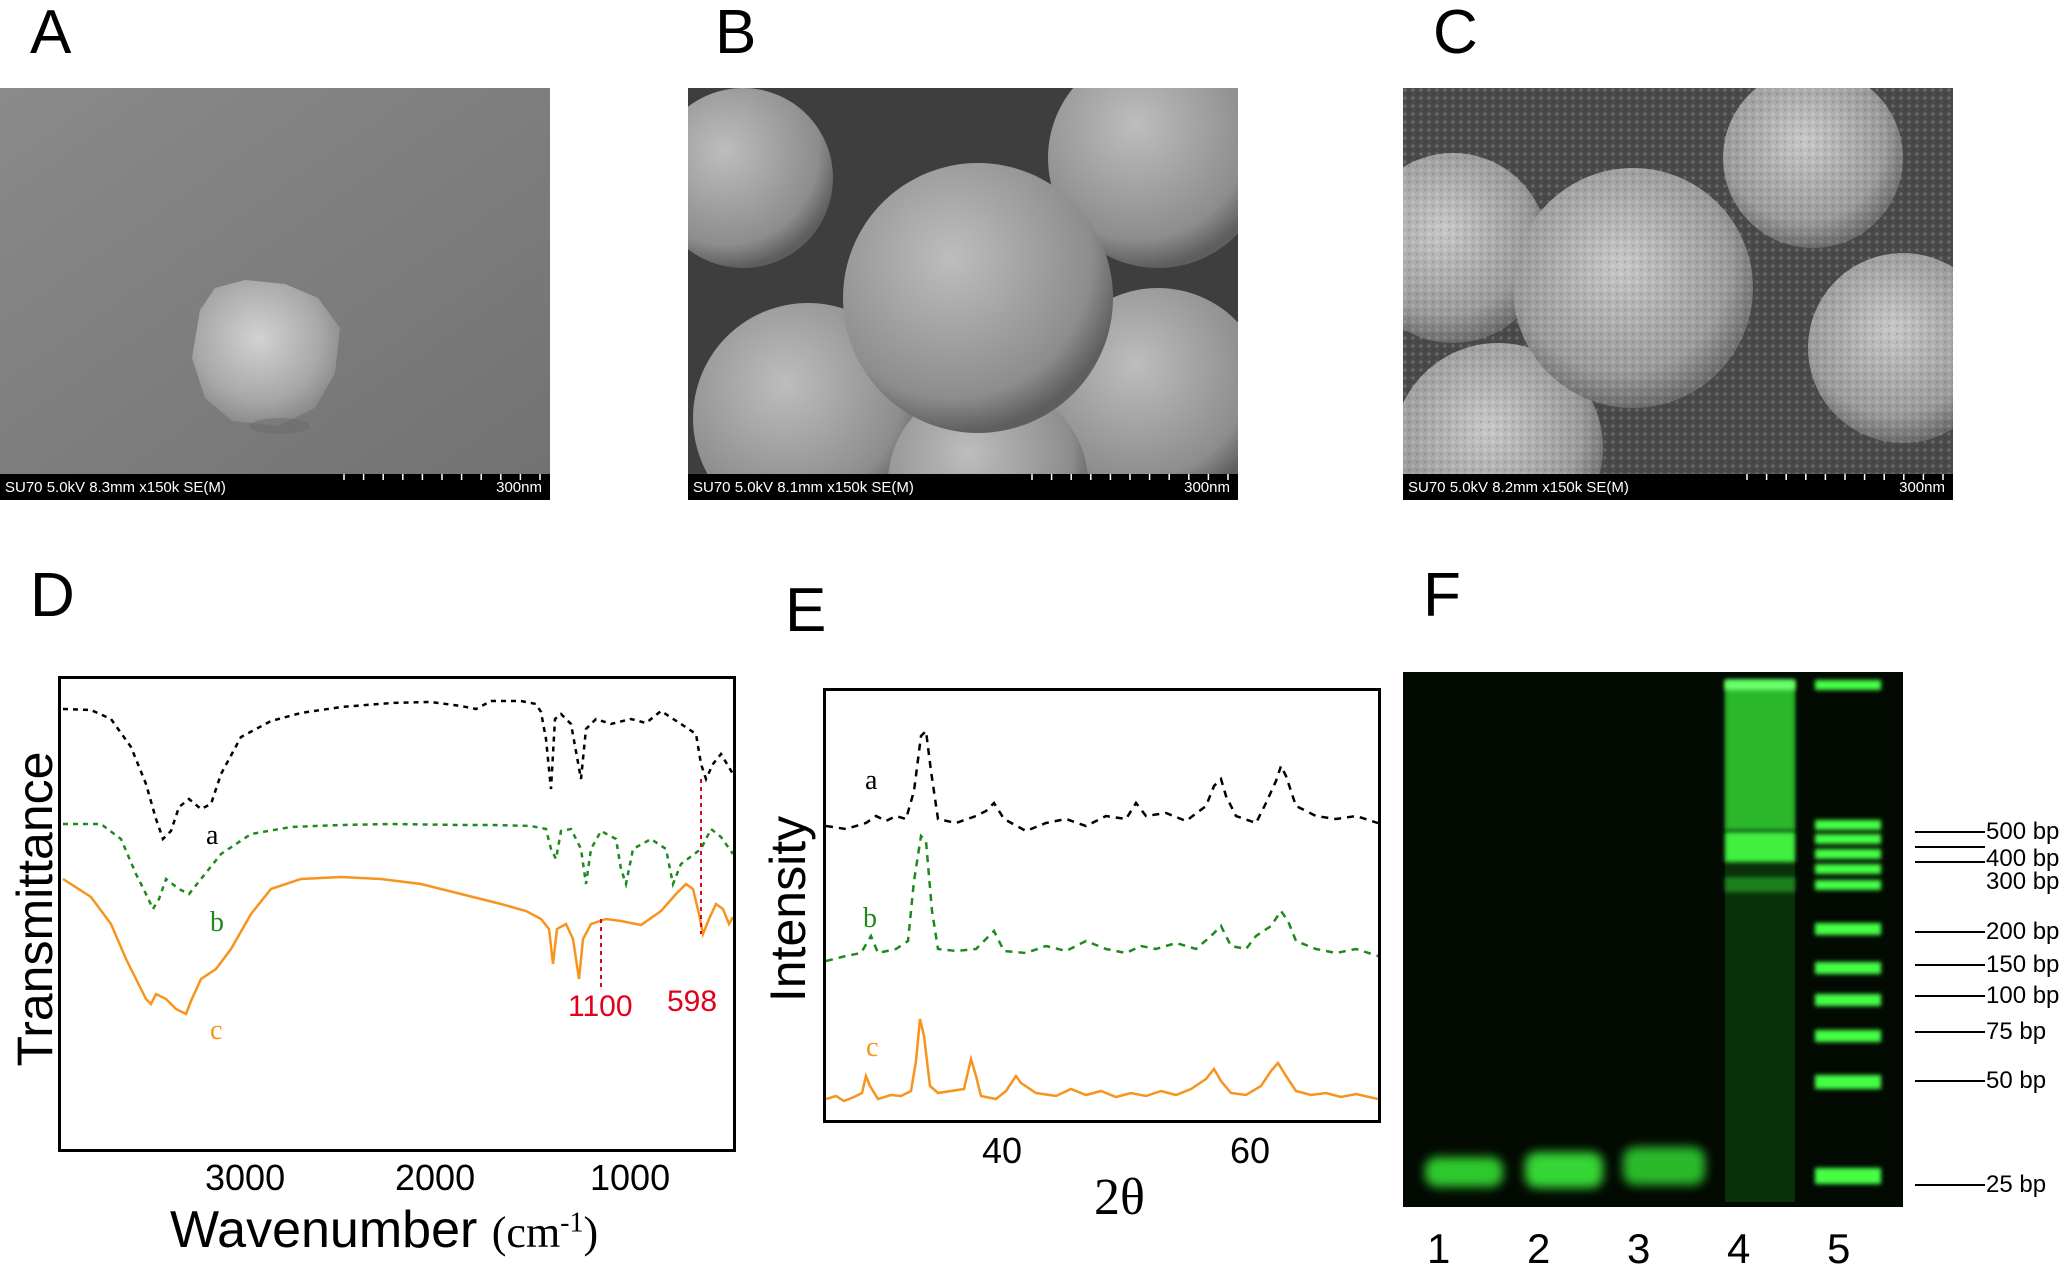 The width and height of the screenshot is (2070, 1285). Describe the element at coordinates (275, 281) in the screenshot. I see `sem-micrograph-a` at that location.